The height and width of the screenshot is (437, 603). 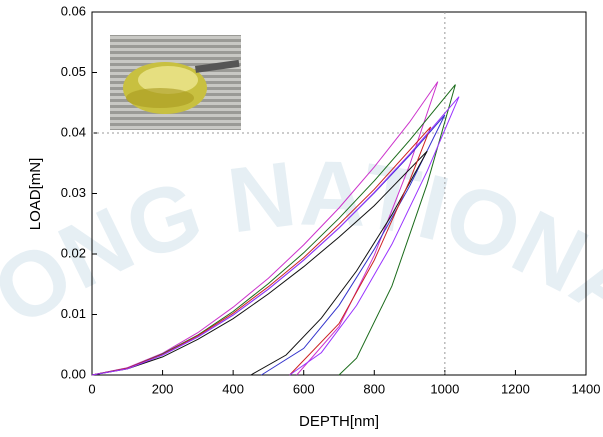 What do you see at coordinates (304, 388) in the screenshot?
I see `x-tick-label: 600` at bounding box center [304, 388].